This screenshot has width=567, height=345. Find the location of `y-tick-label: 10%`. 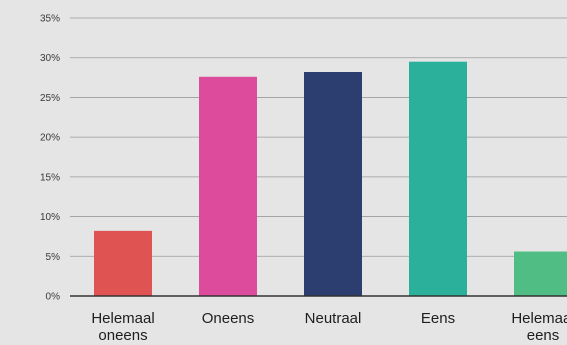

y-tick-label: 10% is located at coordinates (50, 217).